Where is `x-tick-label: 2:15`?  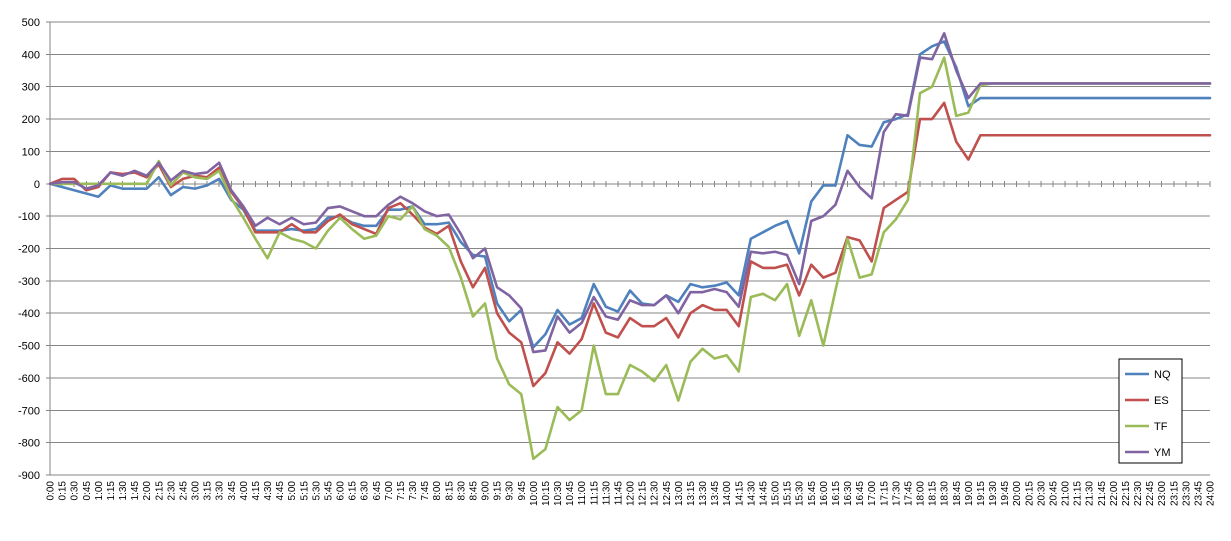 x-tick-label: 2:15 is located at coordinates (159, 491).